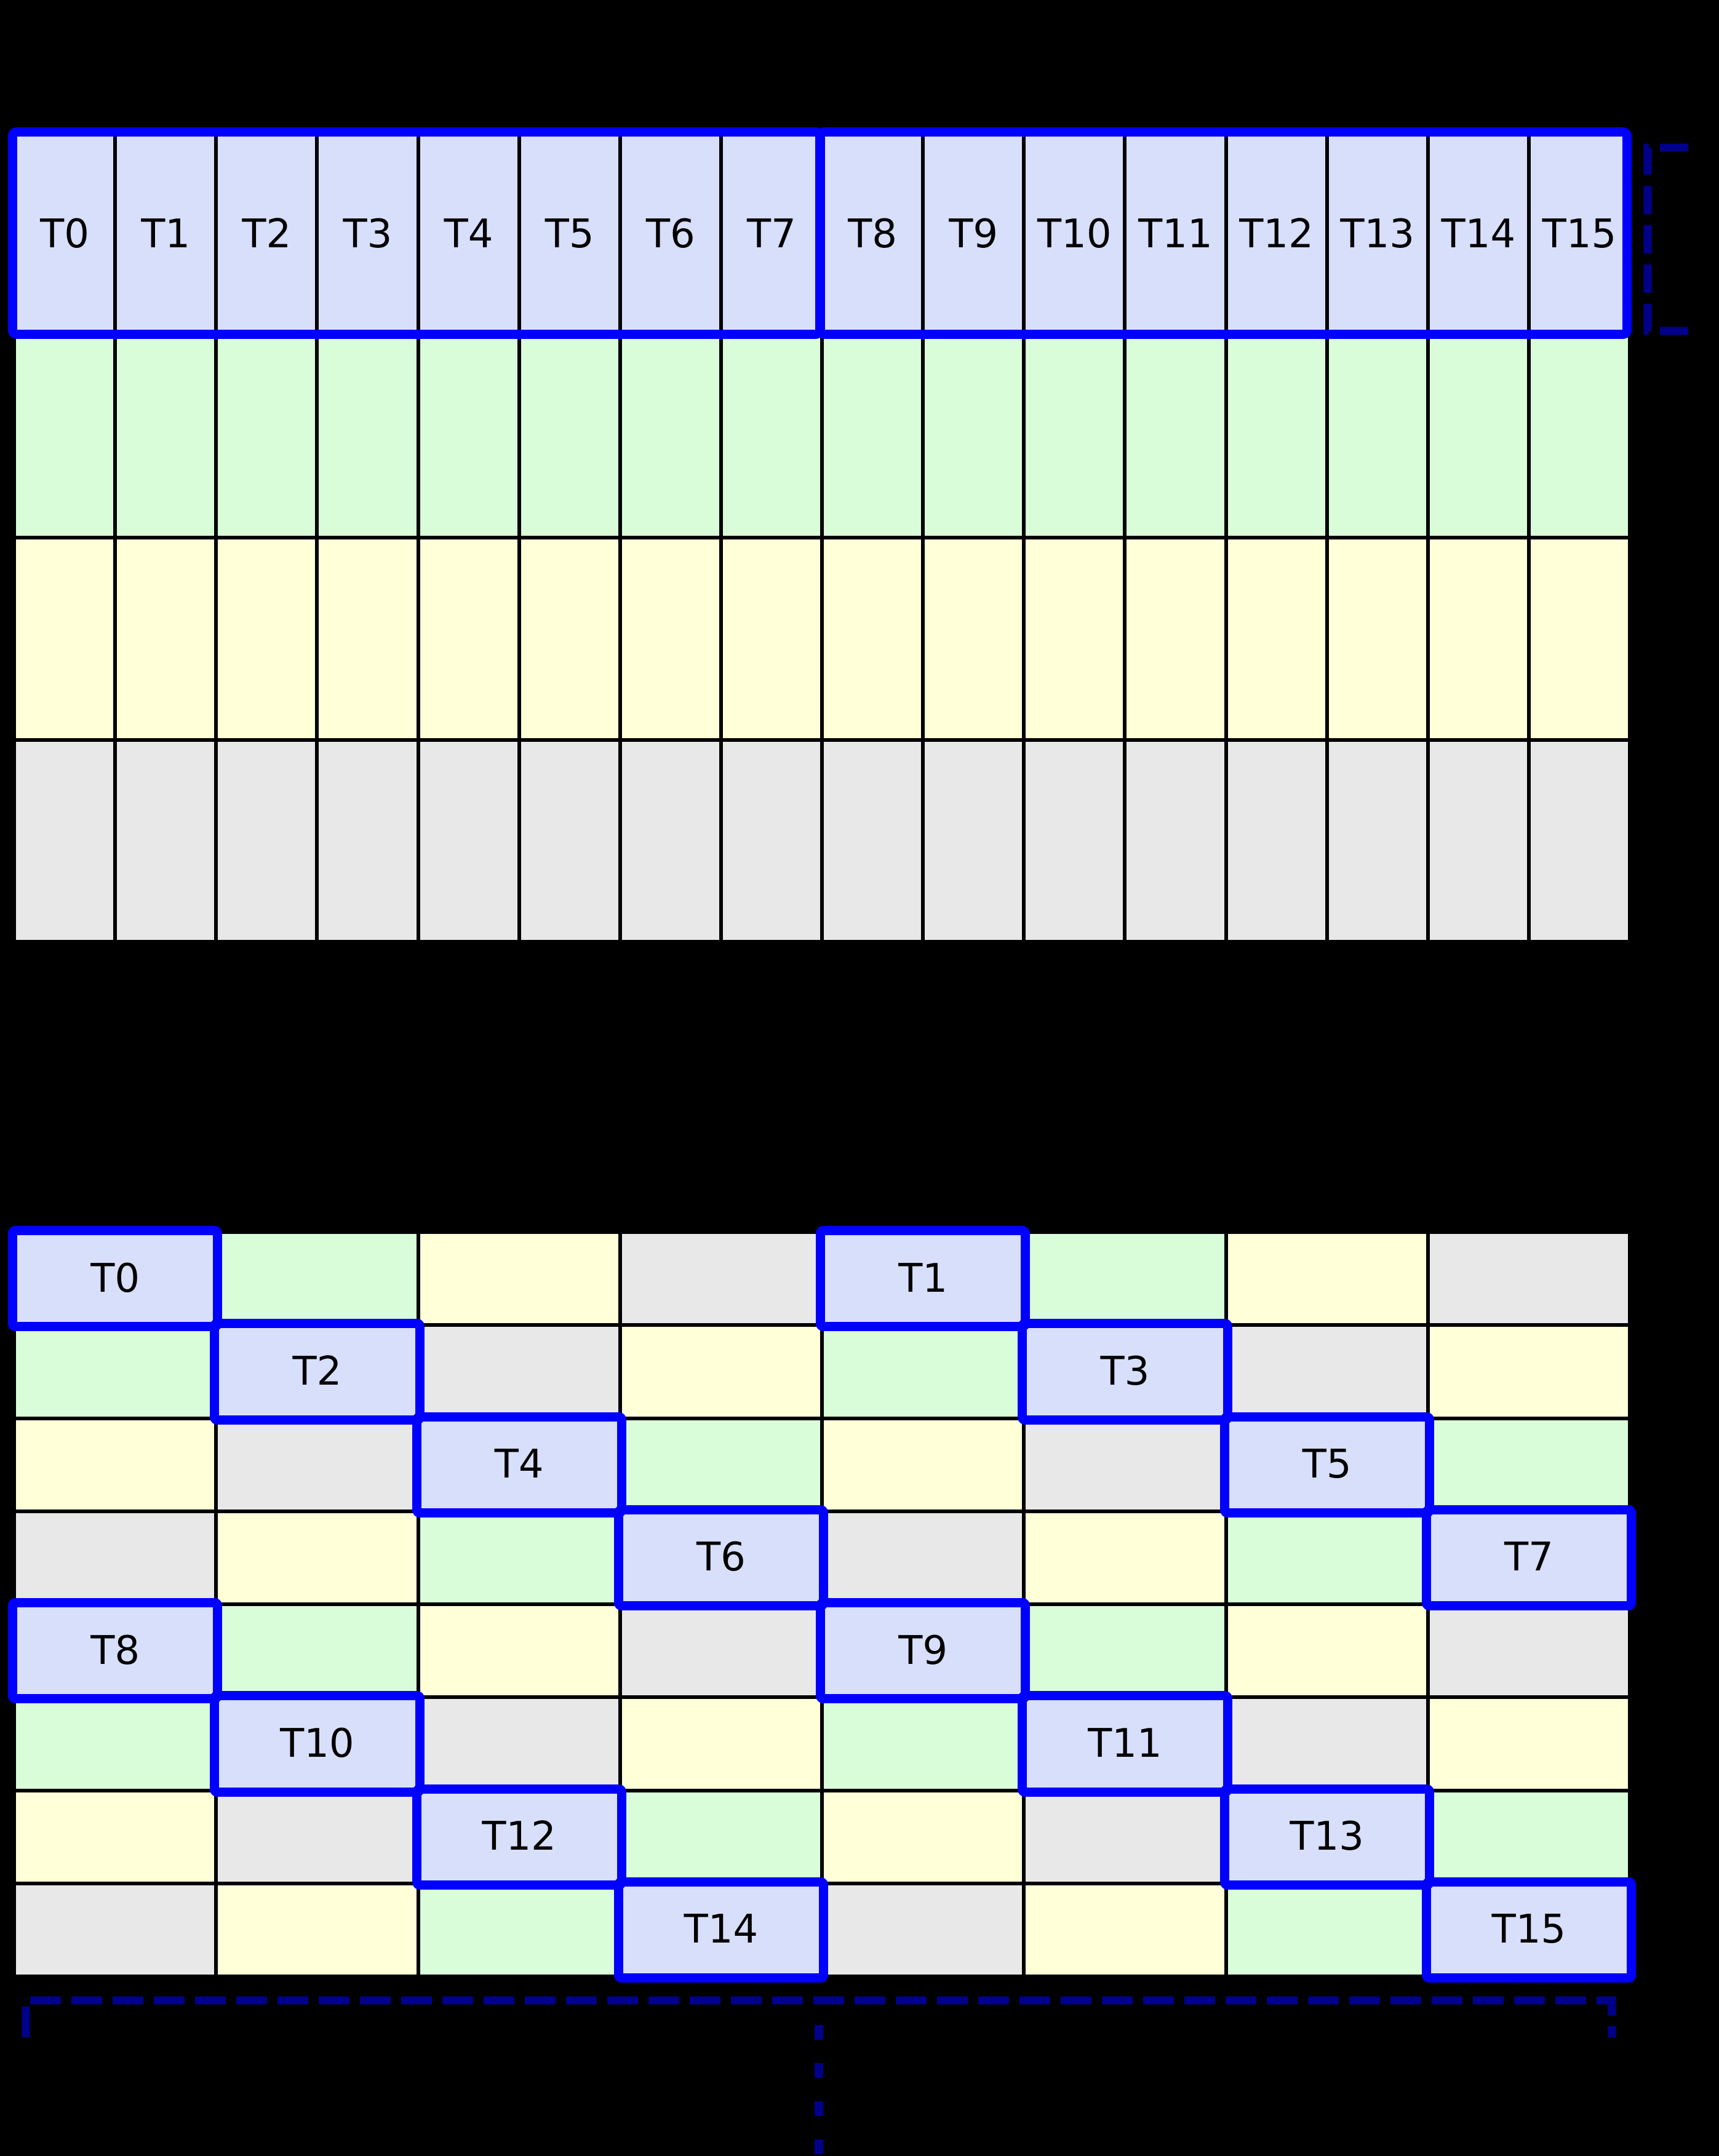 The image size is (1719, 2156). What do you see at coordinates (468, 840) in the screenshot?
I see `top-cell-r3c4` at bounding box center [468, 840].